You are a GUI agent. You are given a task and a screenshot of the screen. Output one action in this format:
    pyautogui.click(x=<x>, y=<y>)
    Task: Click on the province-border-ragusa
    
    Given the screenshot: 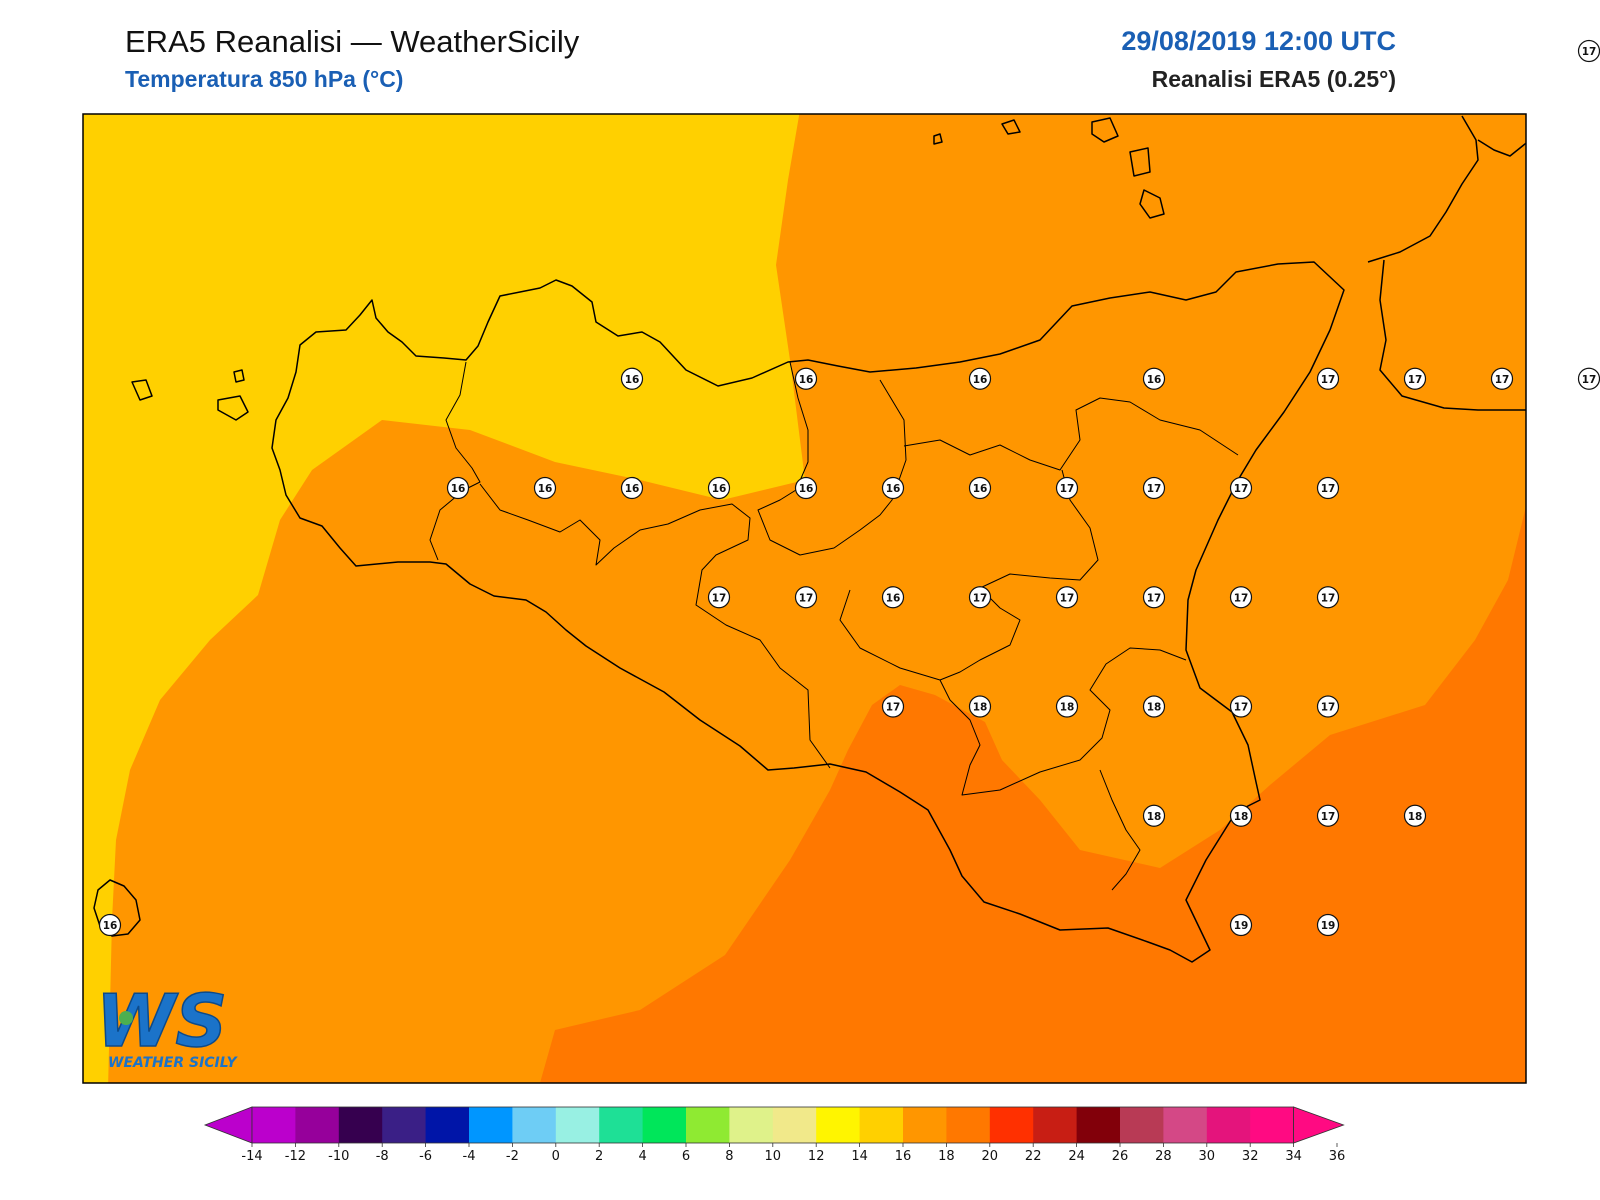 What is the action you would take?
    pyautogui.click(x=1120, y=830)
    